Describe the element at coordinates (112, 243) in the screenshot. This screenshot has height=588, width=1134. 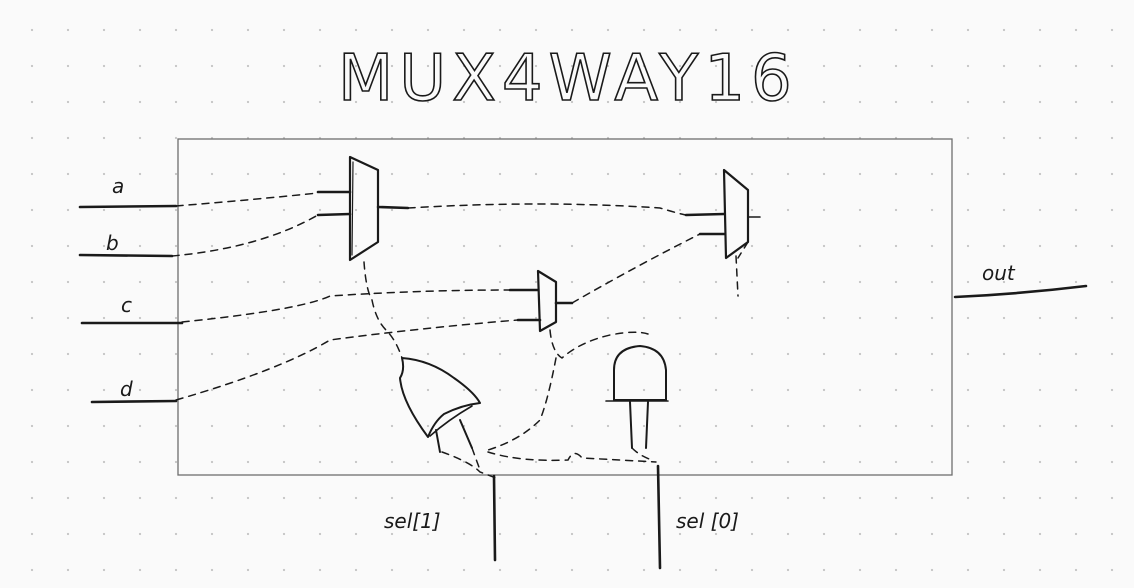
I see `input-b-label: b` at that location.